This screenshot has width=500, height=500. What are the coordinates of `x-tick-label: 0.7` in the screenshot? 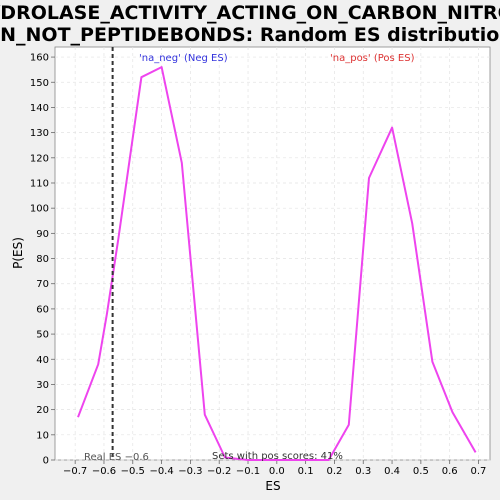 It's located at (479, 471).